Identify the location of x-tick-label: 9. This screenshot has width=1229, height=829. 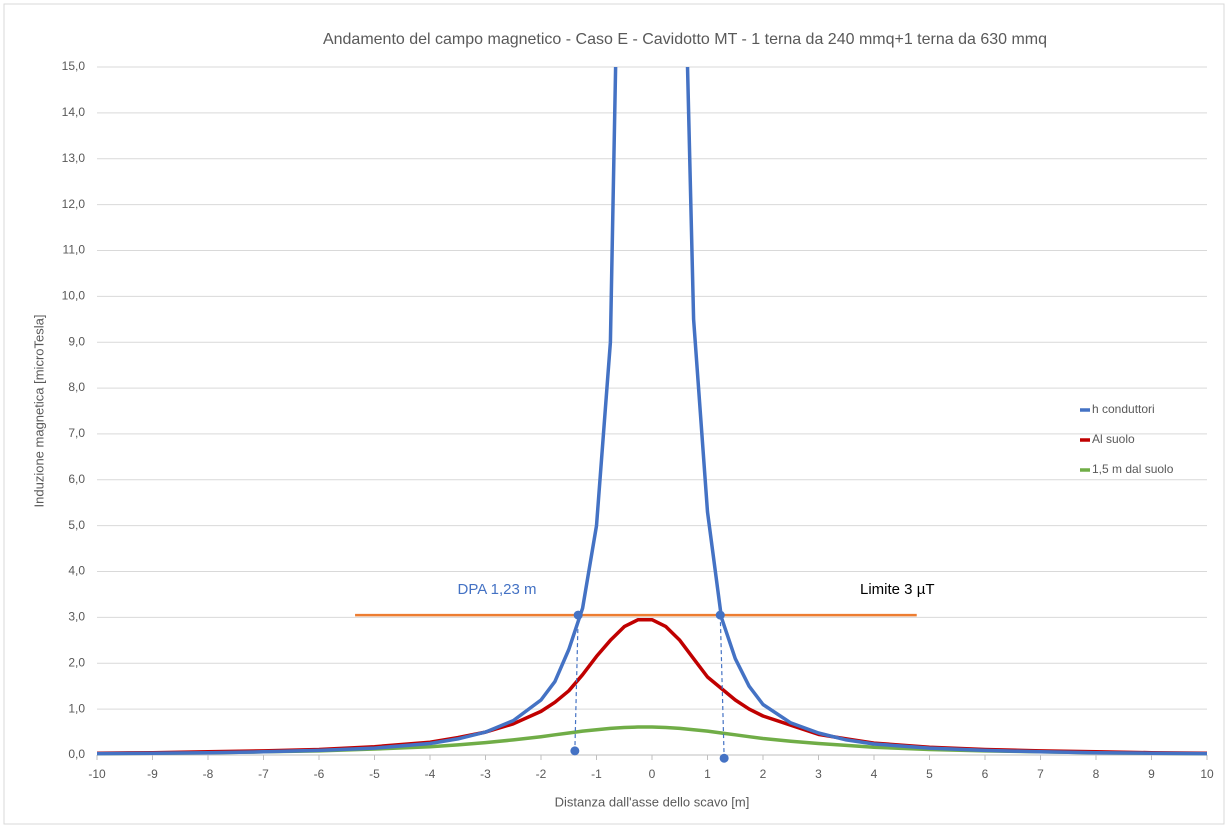
(1151, 774).